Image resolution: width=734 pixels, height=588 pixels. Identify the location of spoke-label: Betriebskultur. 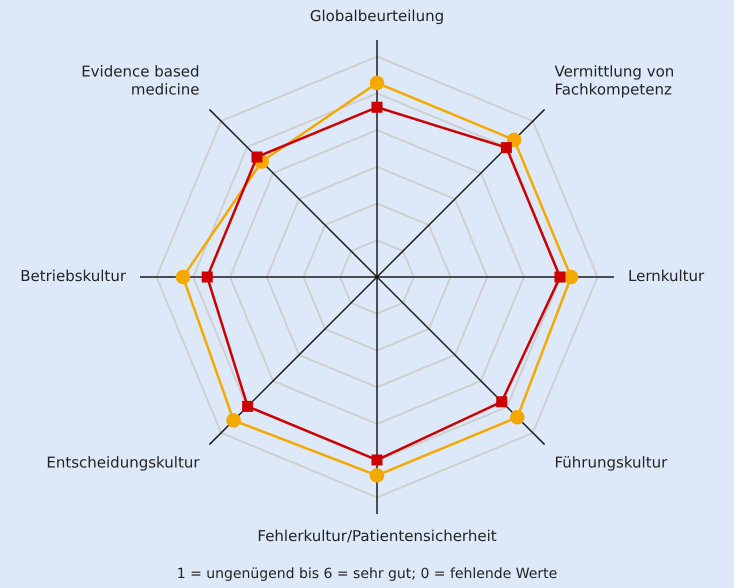
(73, 275).